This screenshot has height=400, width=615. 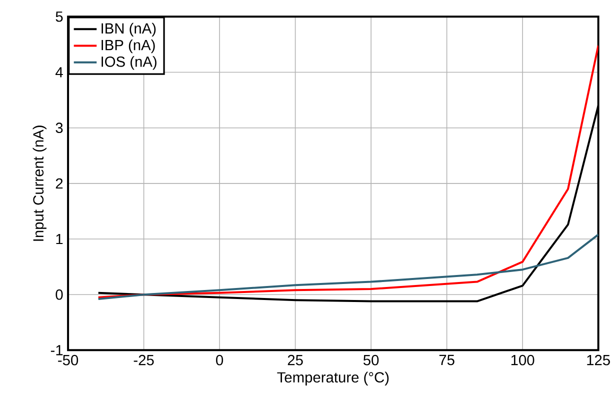 I want to click on x-tick-label: 50, so click(x=371, y=360).